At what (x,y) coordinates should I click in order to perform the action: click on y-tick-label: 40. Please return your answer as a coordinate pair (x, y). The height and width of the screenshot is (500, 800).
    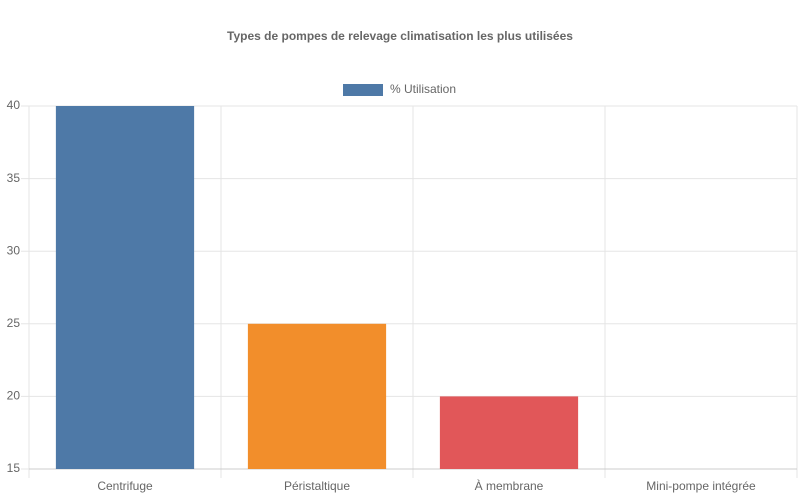
    Looking at the image, I should click on (14, 105).